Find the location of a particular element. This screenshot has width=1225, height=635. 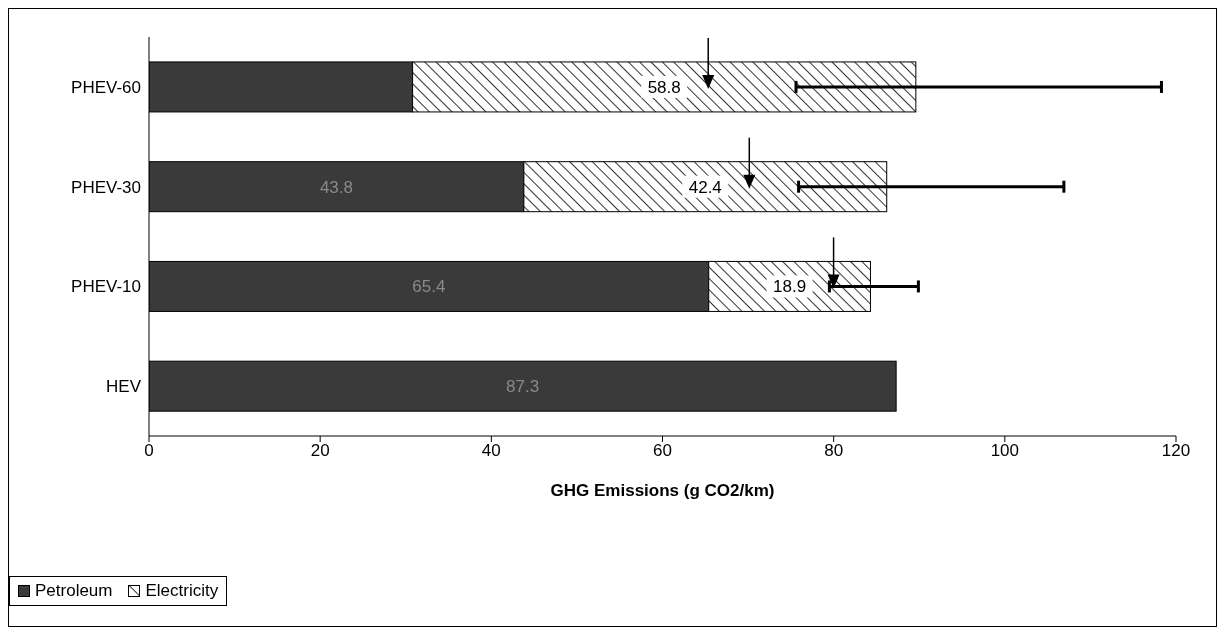

data-label: 58.8 is located at coordinates (664, 87).